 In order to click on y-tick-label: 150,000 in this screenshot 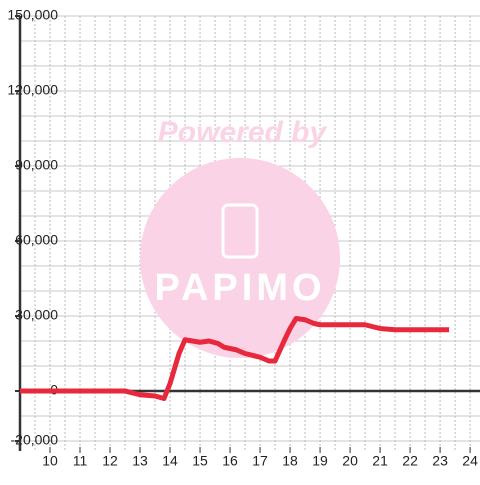, I will do `click(32, 15)`.